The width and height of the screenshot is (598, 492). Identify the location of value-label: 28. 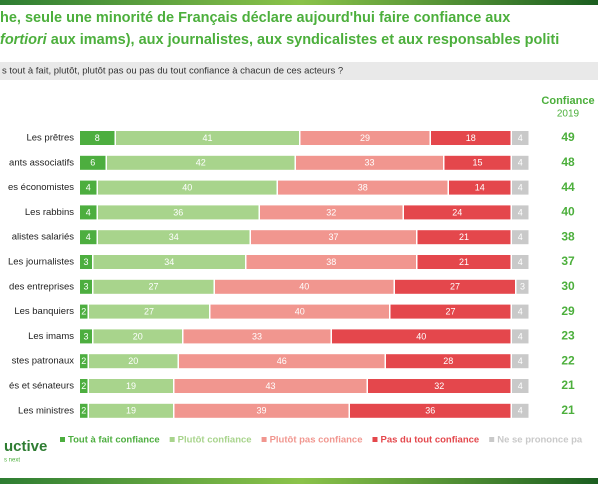
(448, 361).